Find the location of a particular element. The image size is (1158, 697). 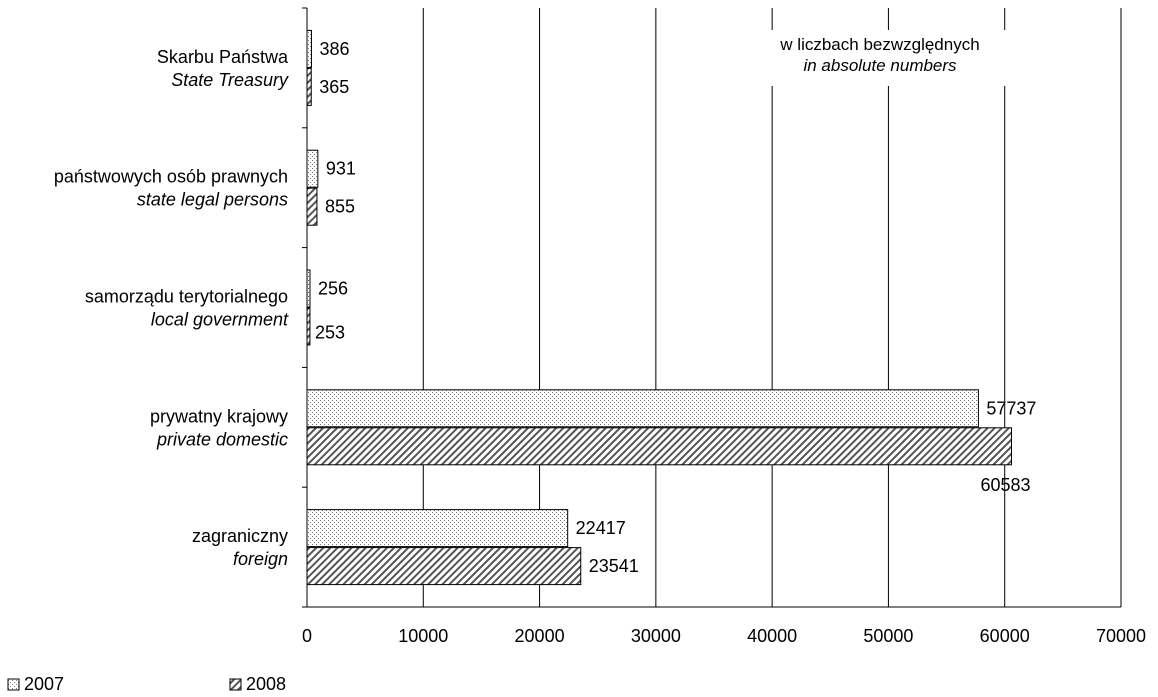

data-label: 253 is located at coordinates (330, 333).